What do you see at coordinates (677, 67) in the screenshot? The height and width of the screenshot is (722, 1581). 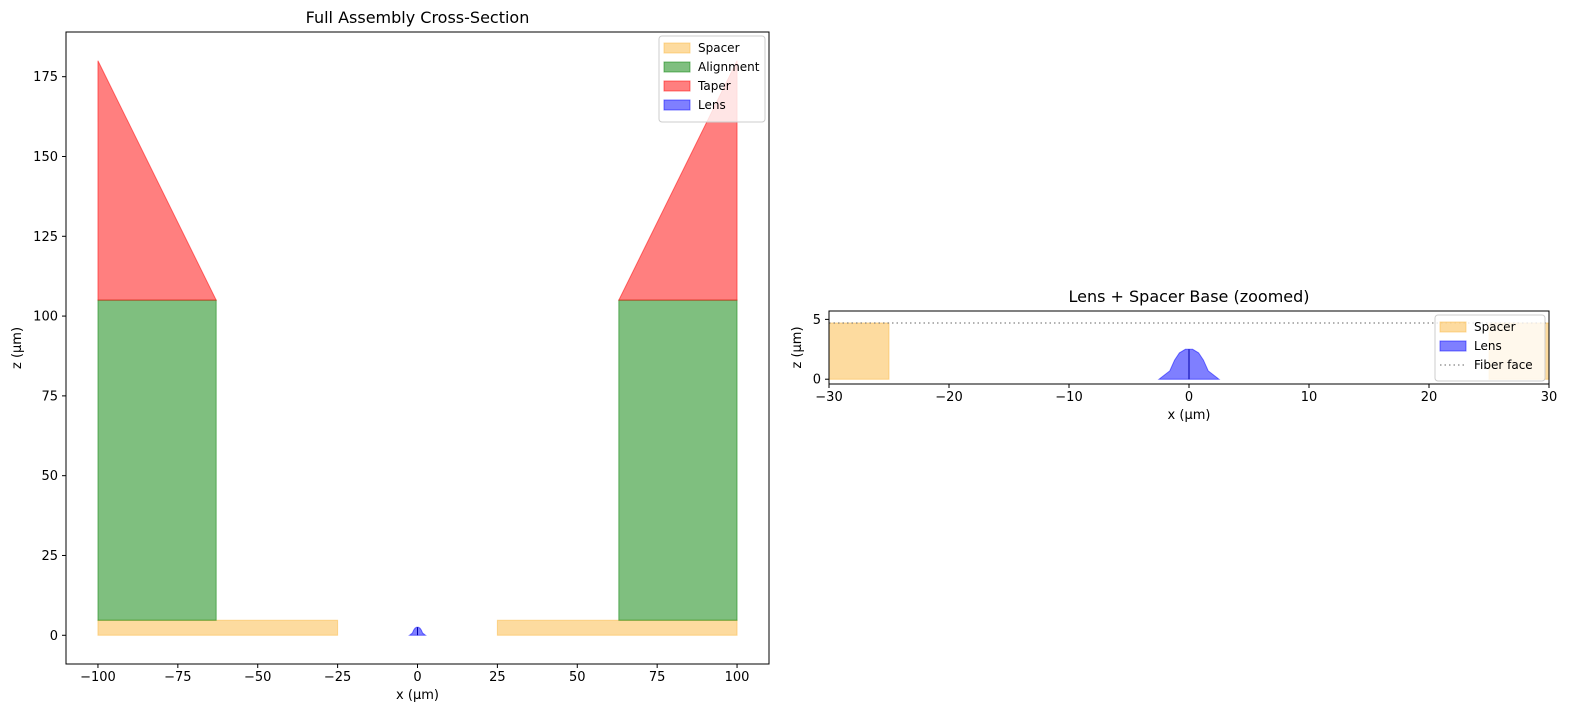 I see `legend-swatch-alignment` at bounding box center [677, 67].